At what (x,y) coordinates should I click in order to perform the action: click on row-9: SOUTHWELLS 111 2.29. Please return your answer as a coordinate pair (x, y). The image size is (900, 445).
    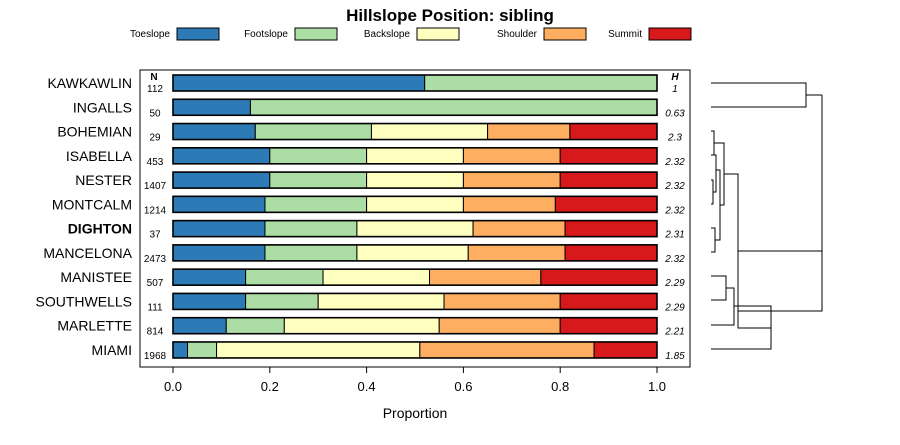
    Looking at the image, I should click on (360, 302).